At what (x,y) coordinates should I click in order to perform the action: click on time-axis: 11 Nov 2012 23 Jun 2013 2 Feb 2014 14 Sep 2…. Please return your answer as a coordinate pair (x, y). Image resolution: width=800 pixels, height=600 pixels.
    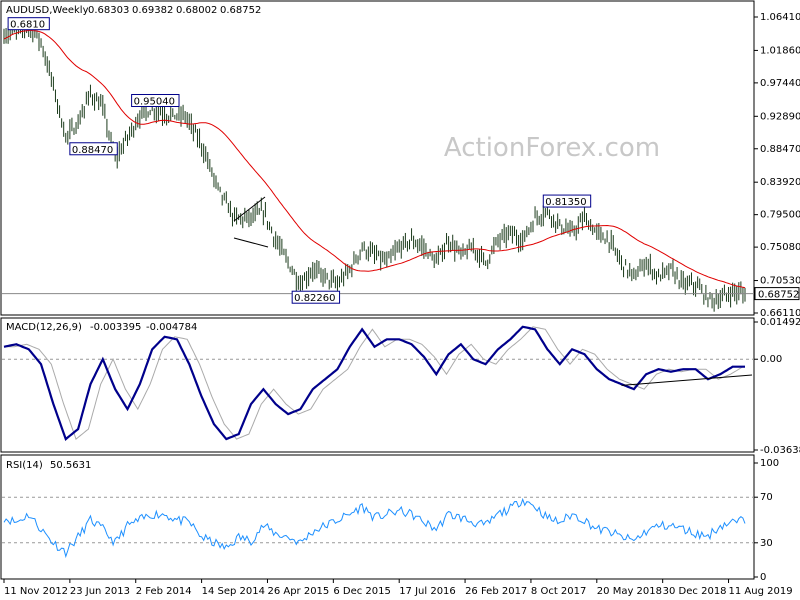
    Looking at the image, I should click on (398, 588).